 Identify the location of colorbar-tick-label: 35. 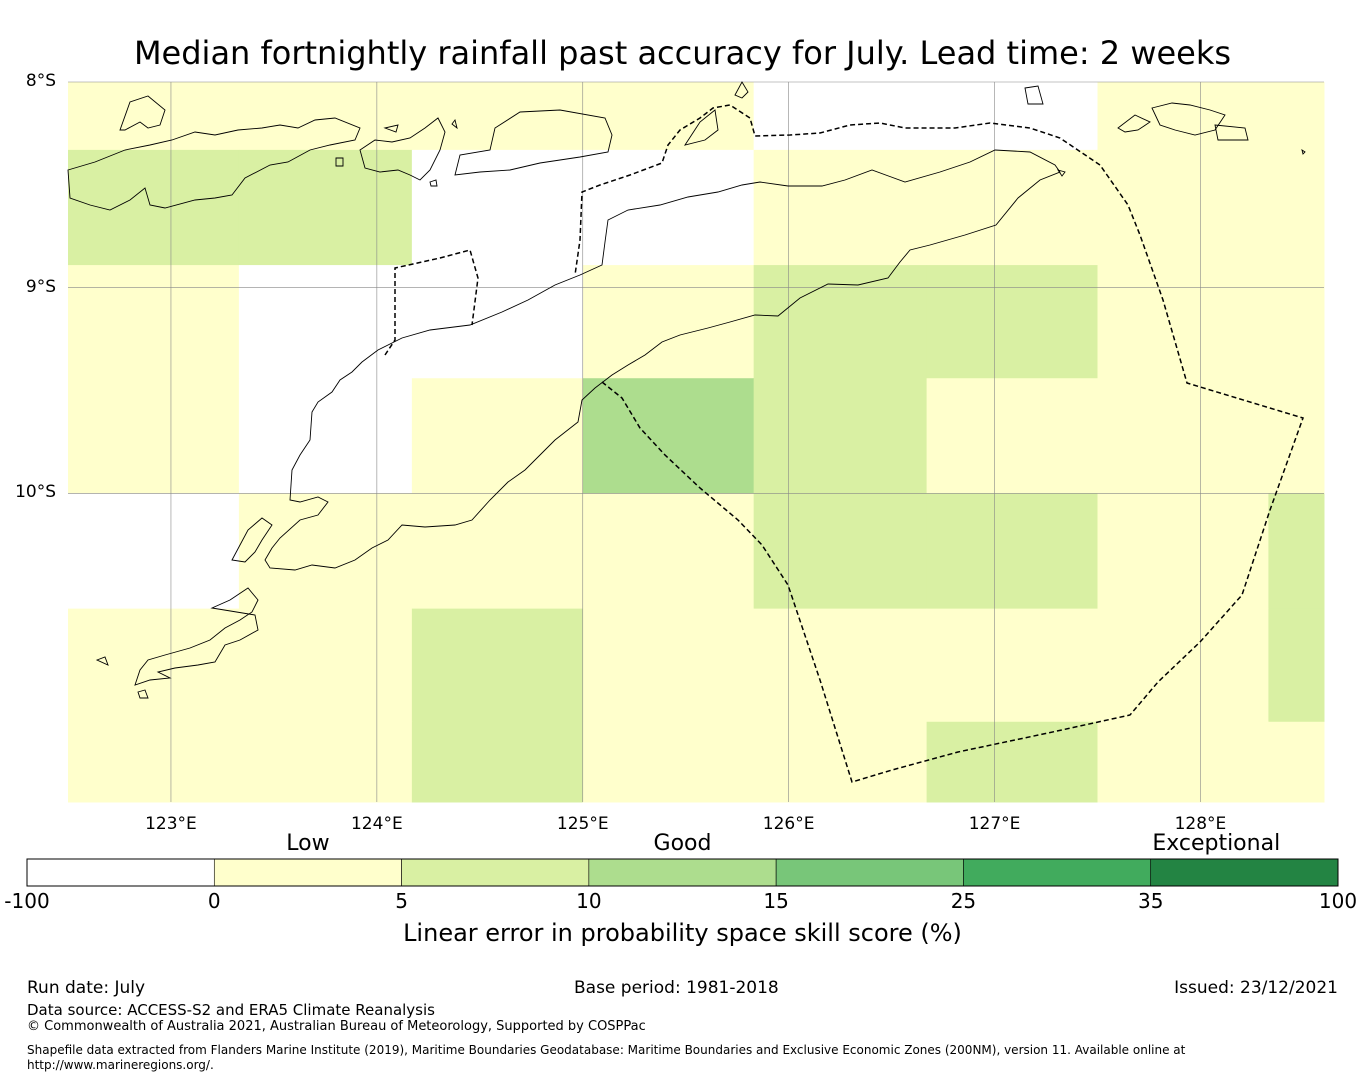
(1150, 901).